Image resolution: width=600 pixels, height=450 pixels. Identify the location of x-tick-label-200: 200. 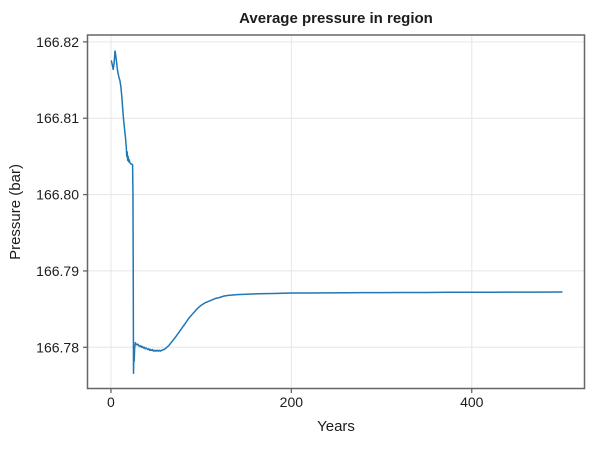
(292, 402).